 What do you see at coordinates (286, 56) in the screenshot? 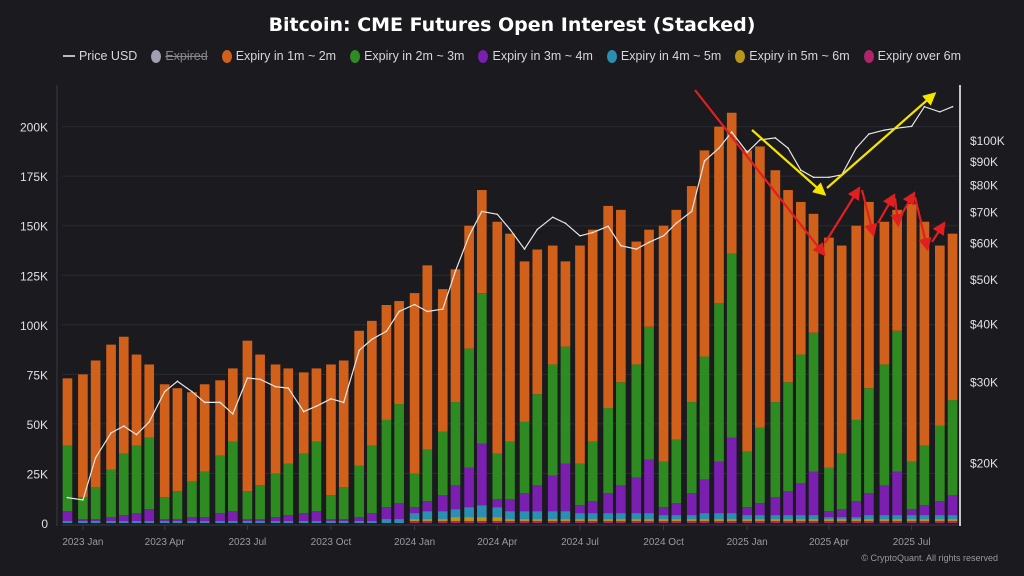
I see `legend-label: Expiry in 1m ~ 2m` at bounding box center [286, 56].